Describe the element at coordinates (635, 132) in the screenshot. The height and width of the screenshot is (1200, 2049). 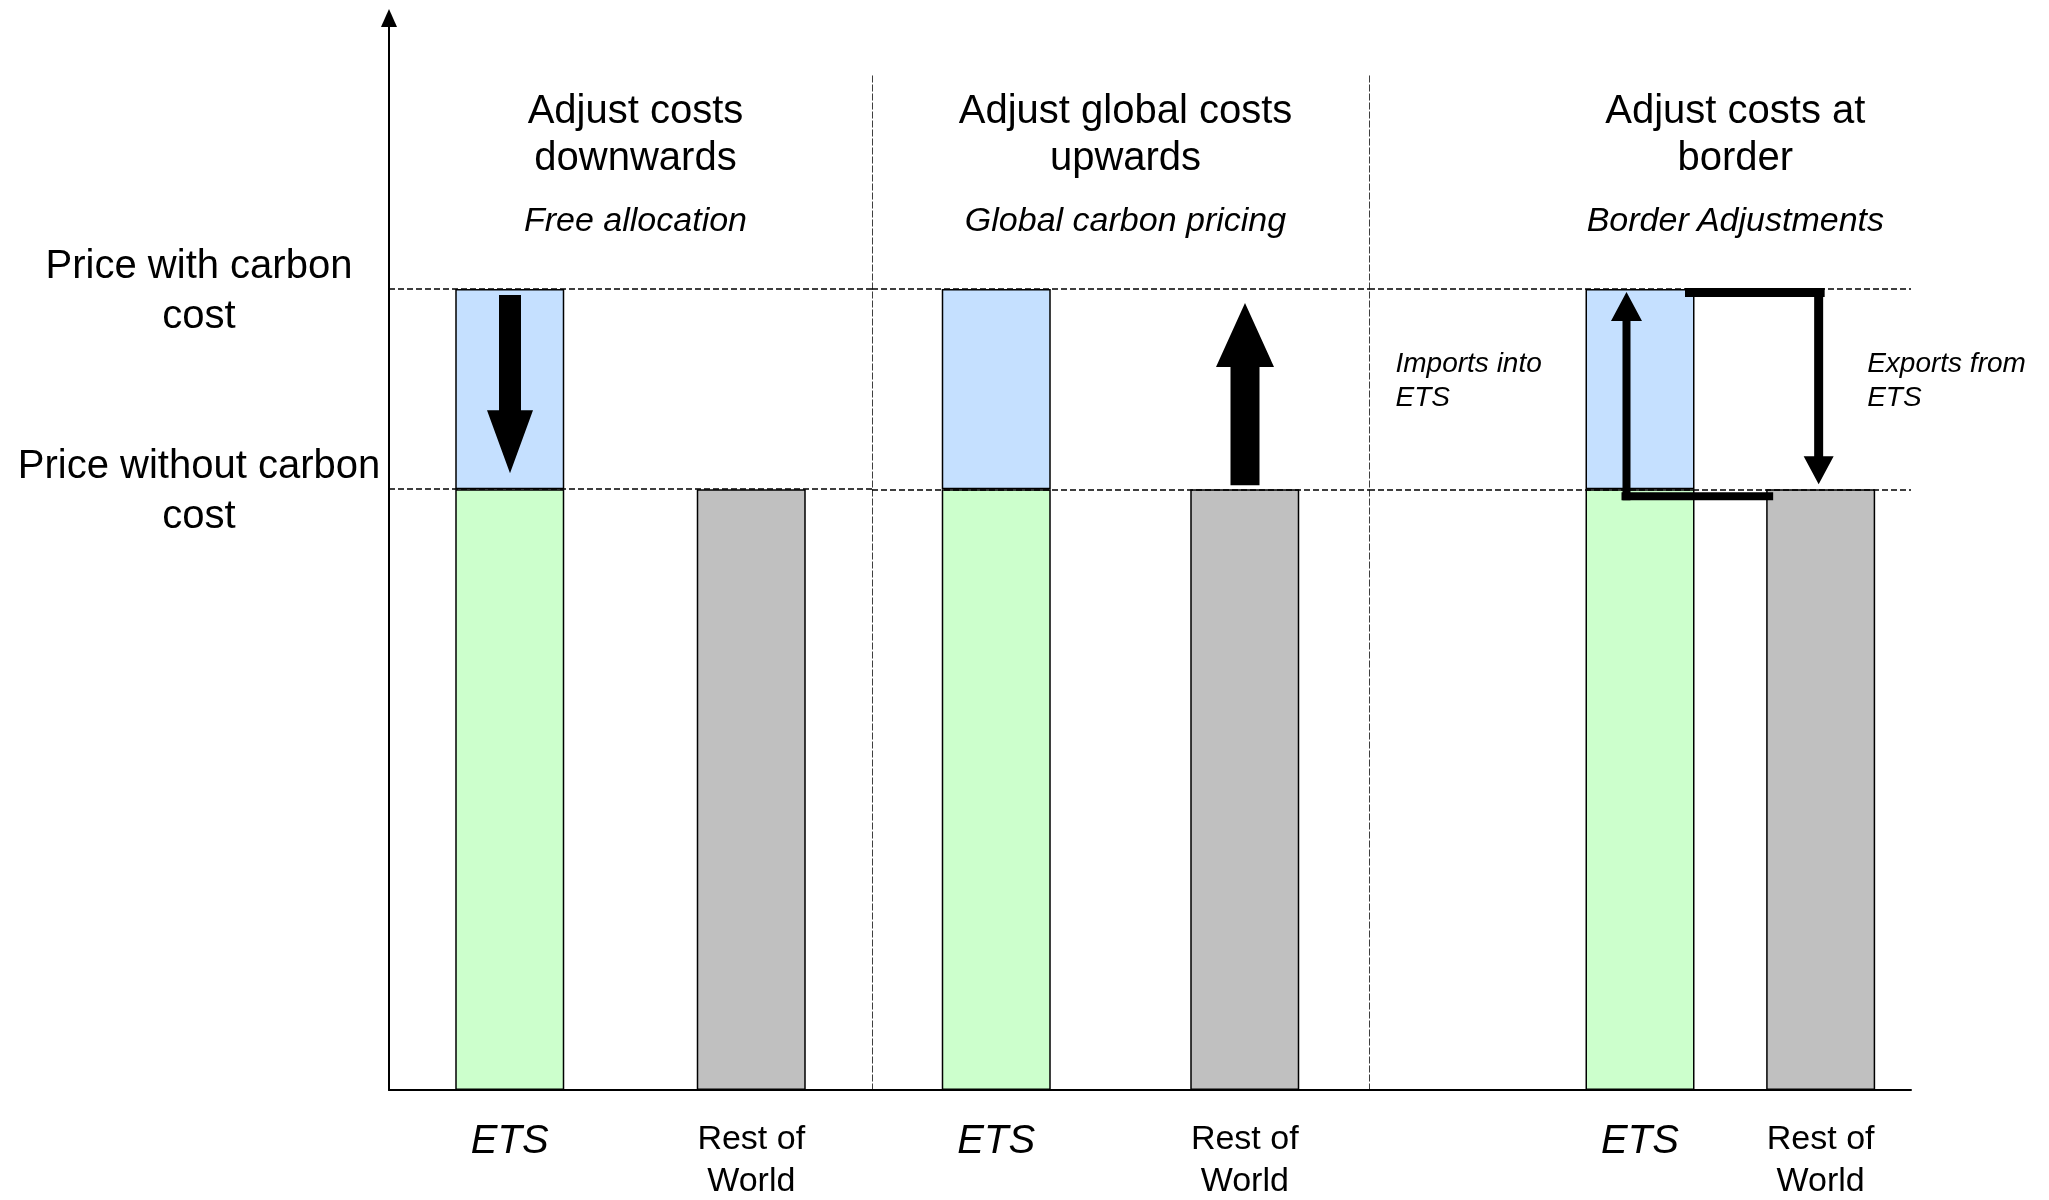
I see `chart-title: Adjust costs downwards` at that location.